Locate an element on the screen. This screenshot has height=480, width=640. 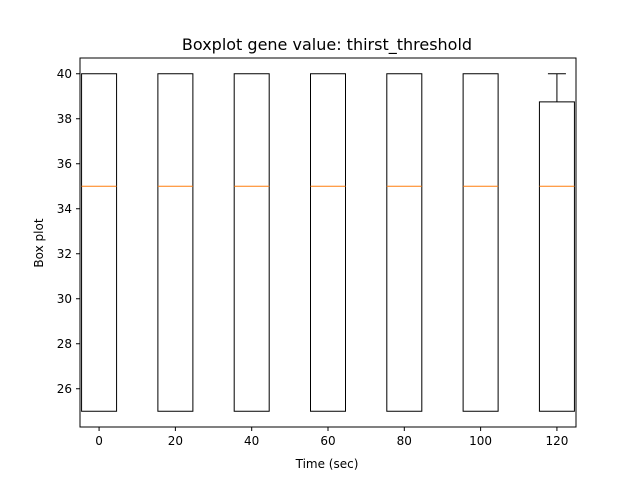
y-tick-label: 28 is located at coordinates (64, 344).